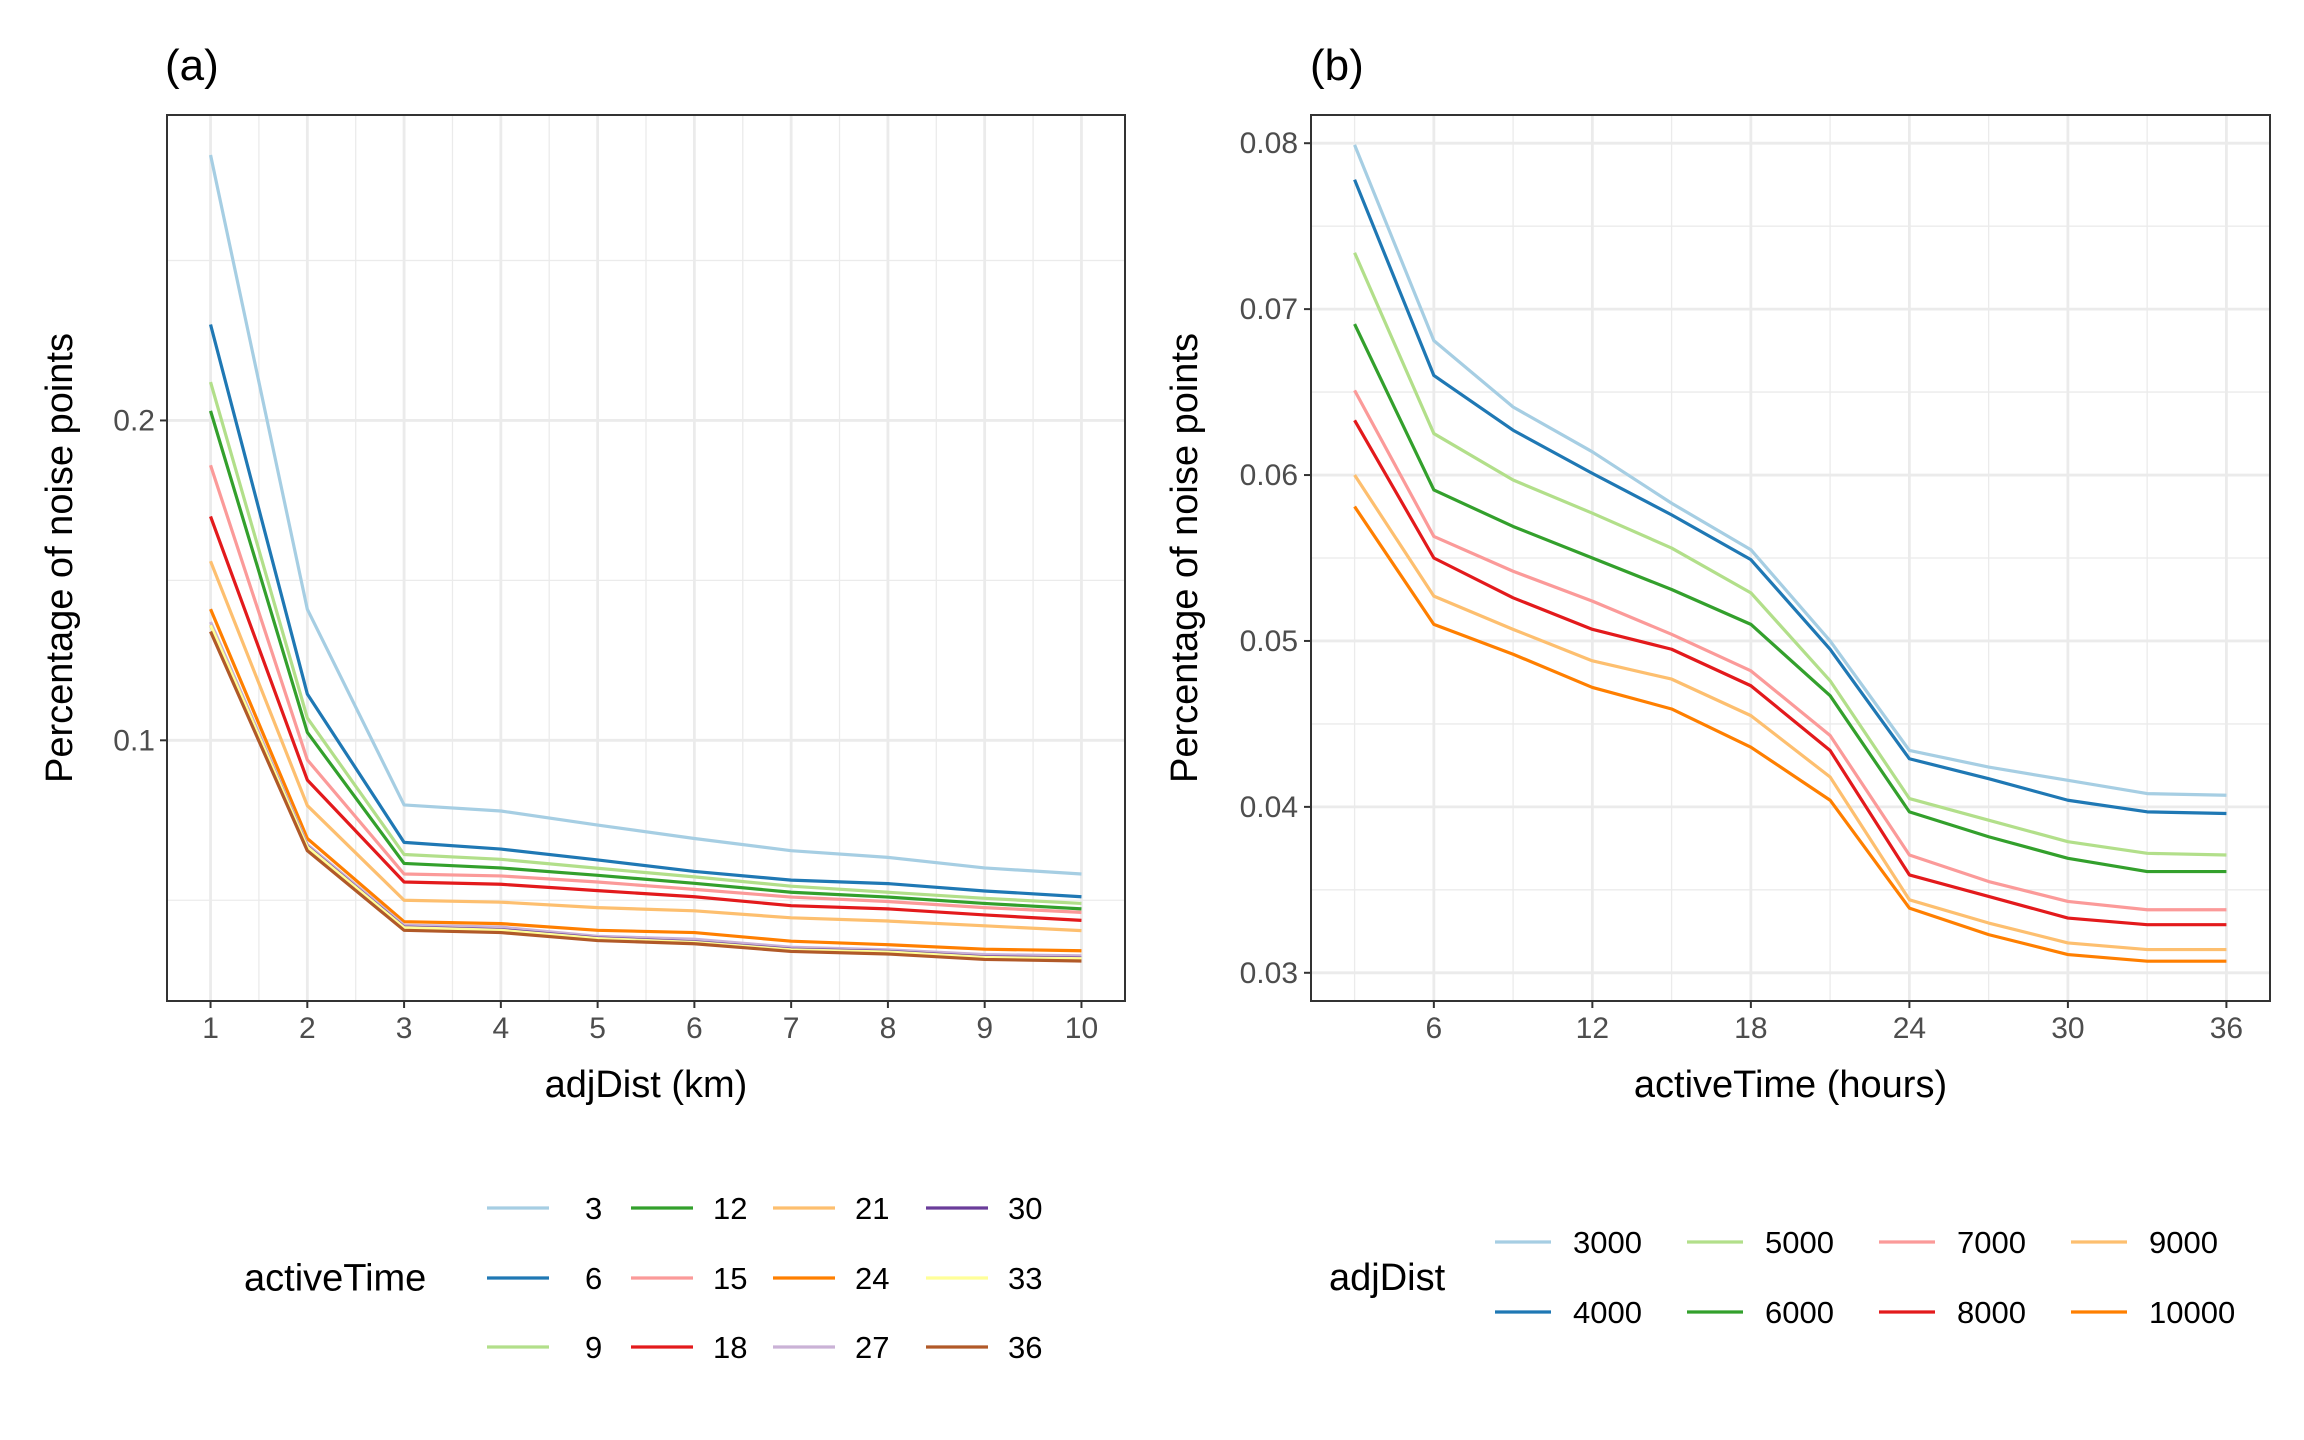  I want to click on x-tick-label: 9, so click(984, 1028).